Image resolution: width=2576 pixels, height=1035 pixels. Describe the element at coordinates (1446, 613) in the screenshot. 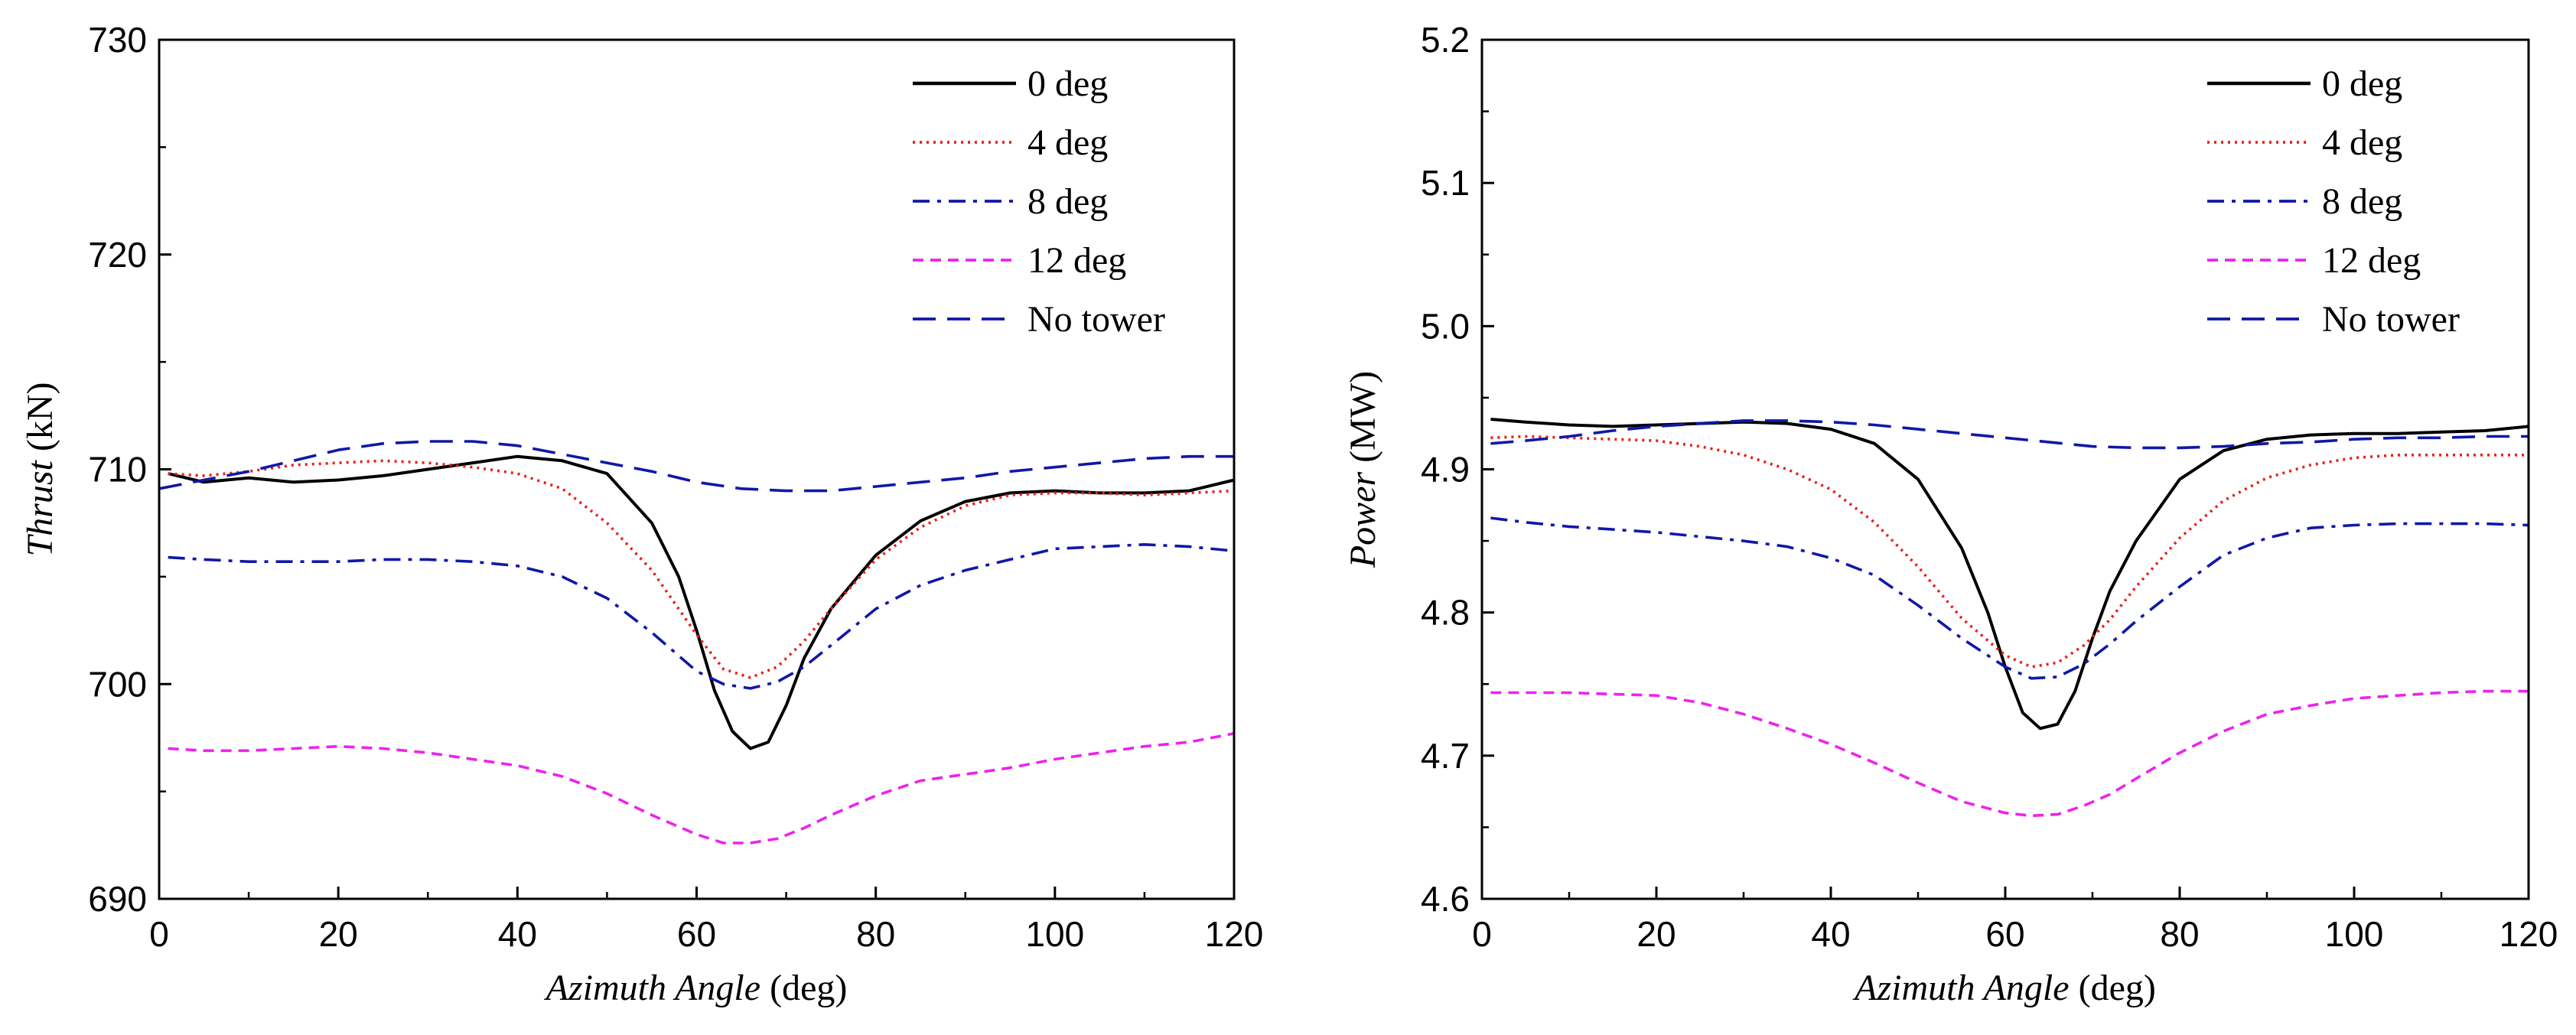

I see `y-tick-label: 4.8` at that location.